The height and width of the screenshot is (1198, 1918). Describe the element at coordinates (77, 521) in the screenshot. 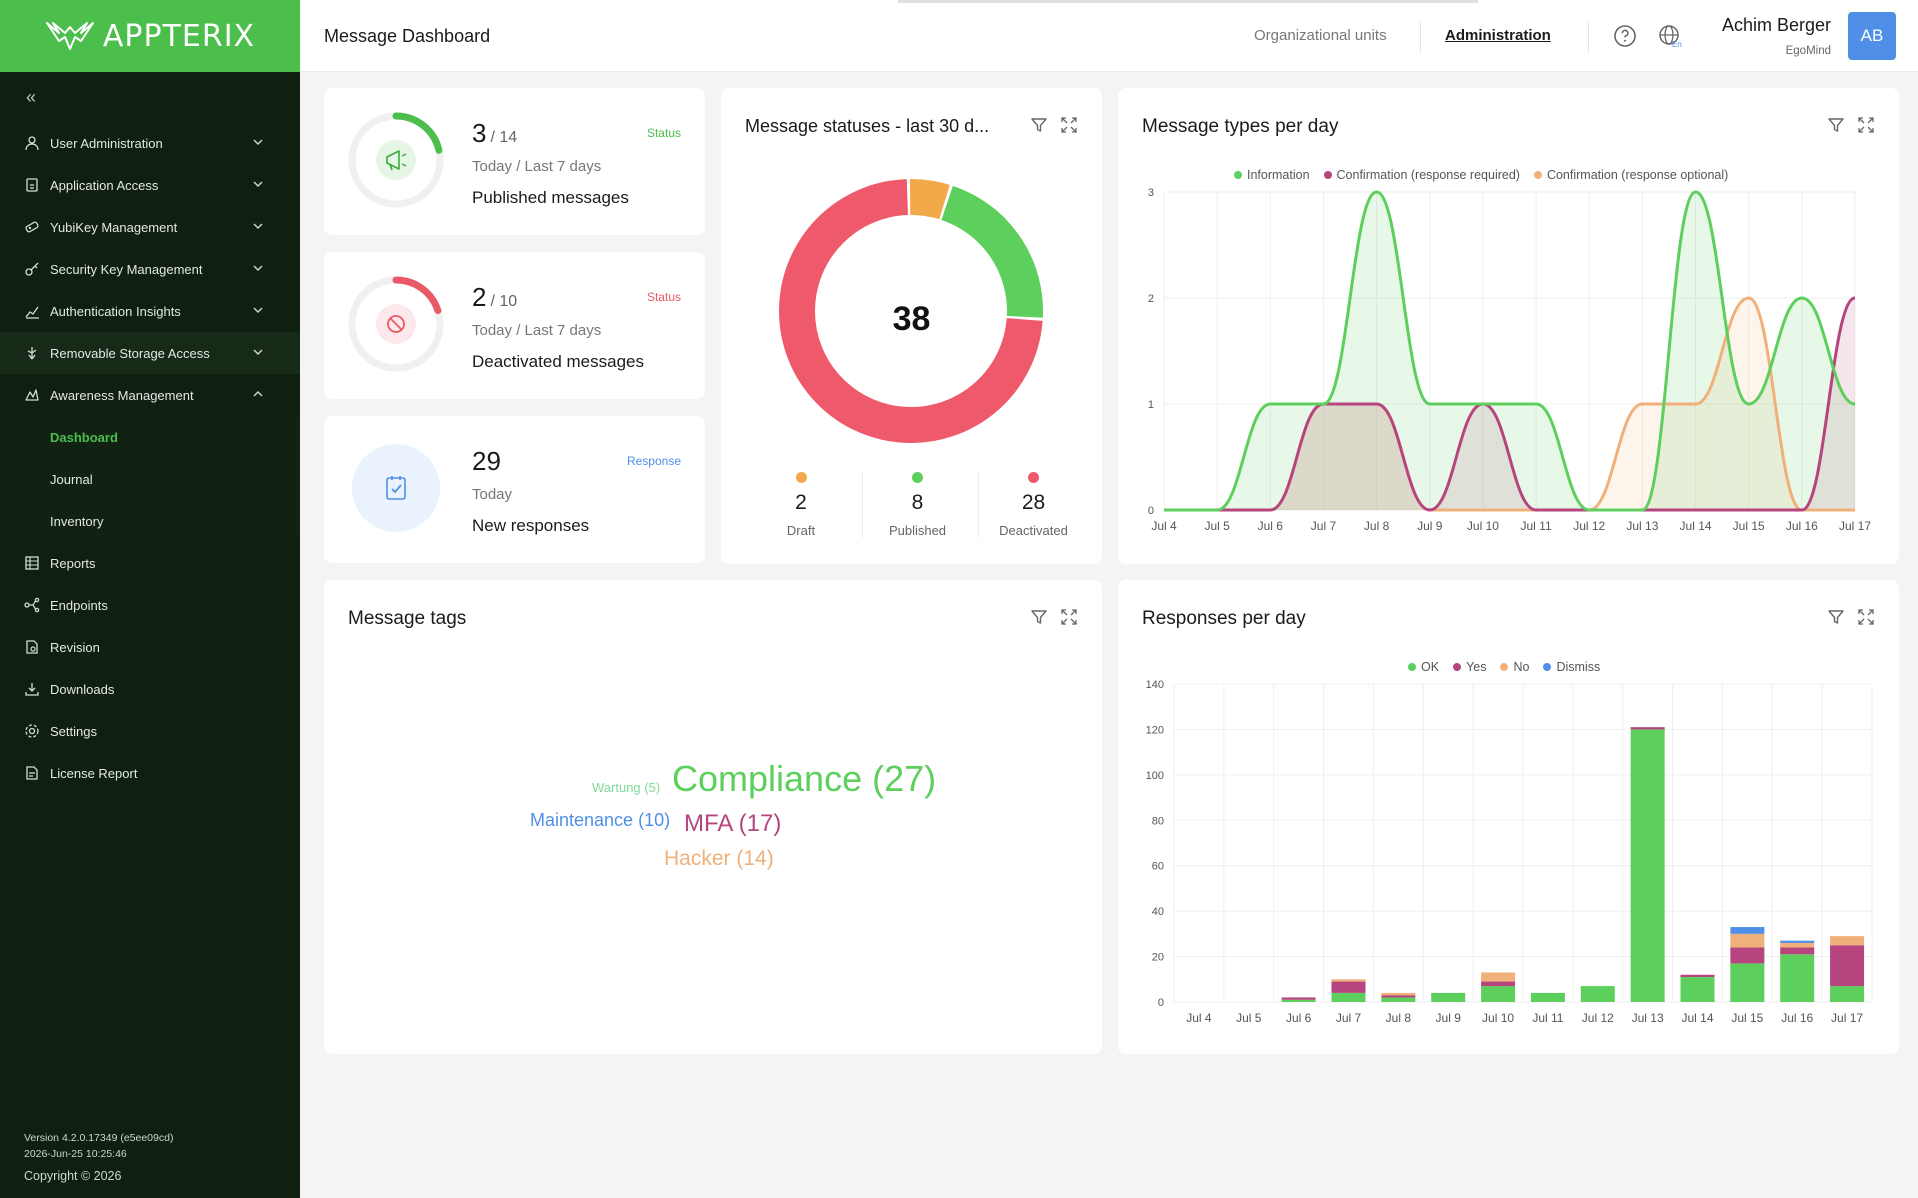

I see `sidebar-item-label: Inventory` at that location.